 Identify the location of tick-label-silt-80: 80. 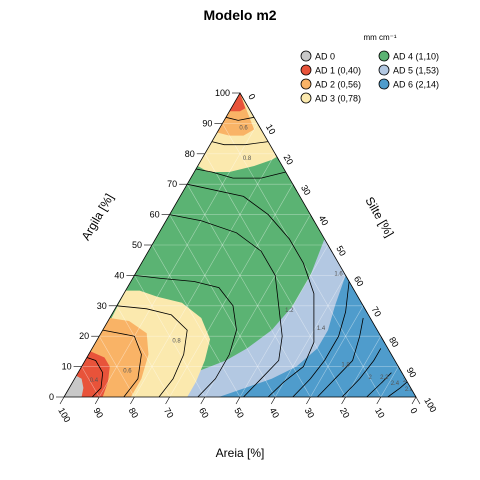
(394, 342).